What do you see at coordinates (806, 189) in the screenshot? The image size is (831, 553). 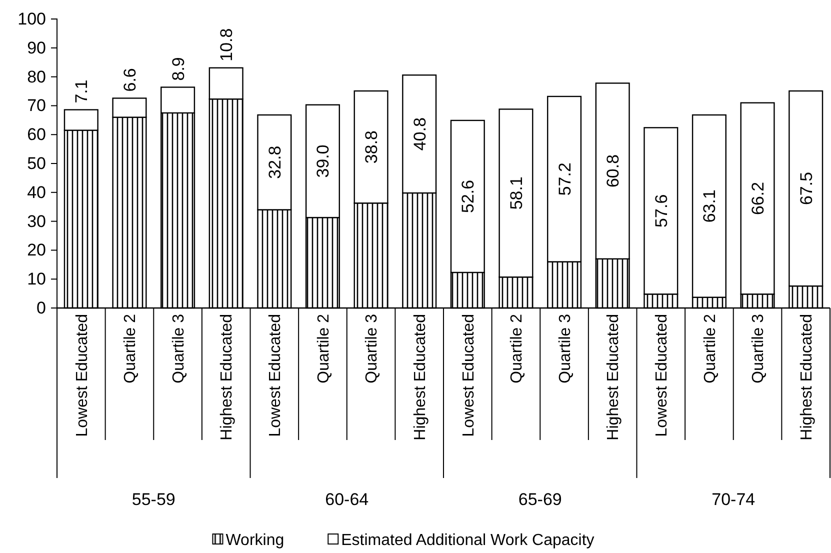 I see `data-label: 67.5` at bounding box center [806, 189].